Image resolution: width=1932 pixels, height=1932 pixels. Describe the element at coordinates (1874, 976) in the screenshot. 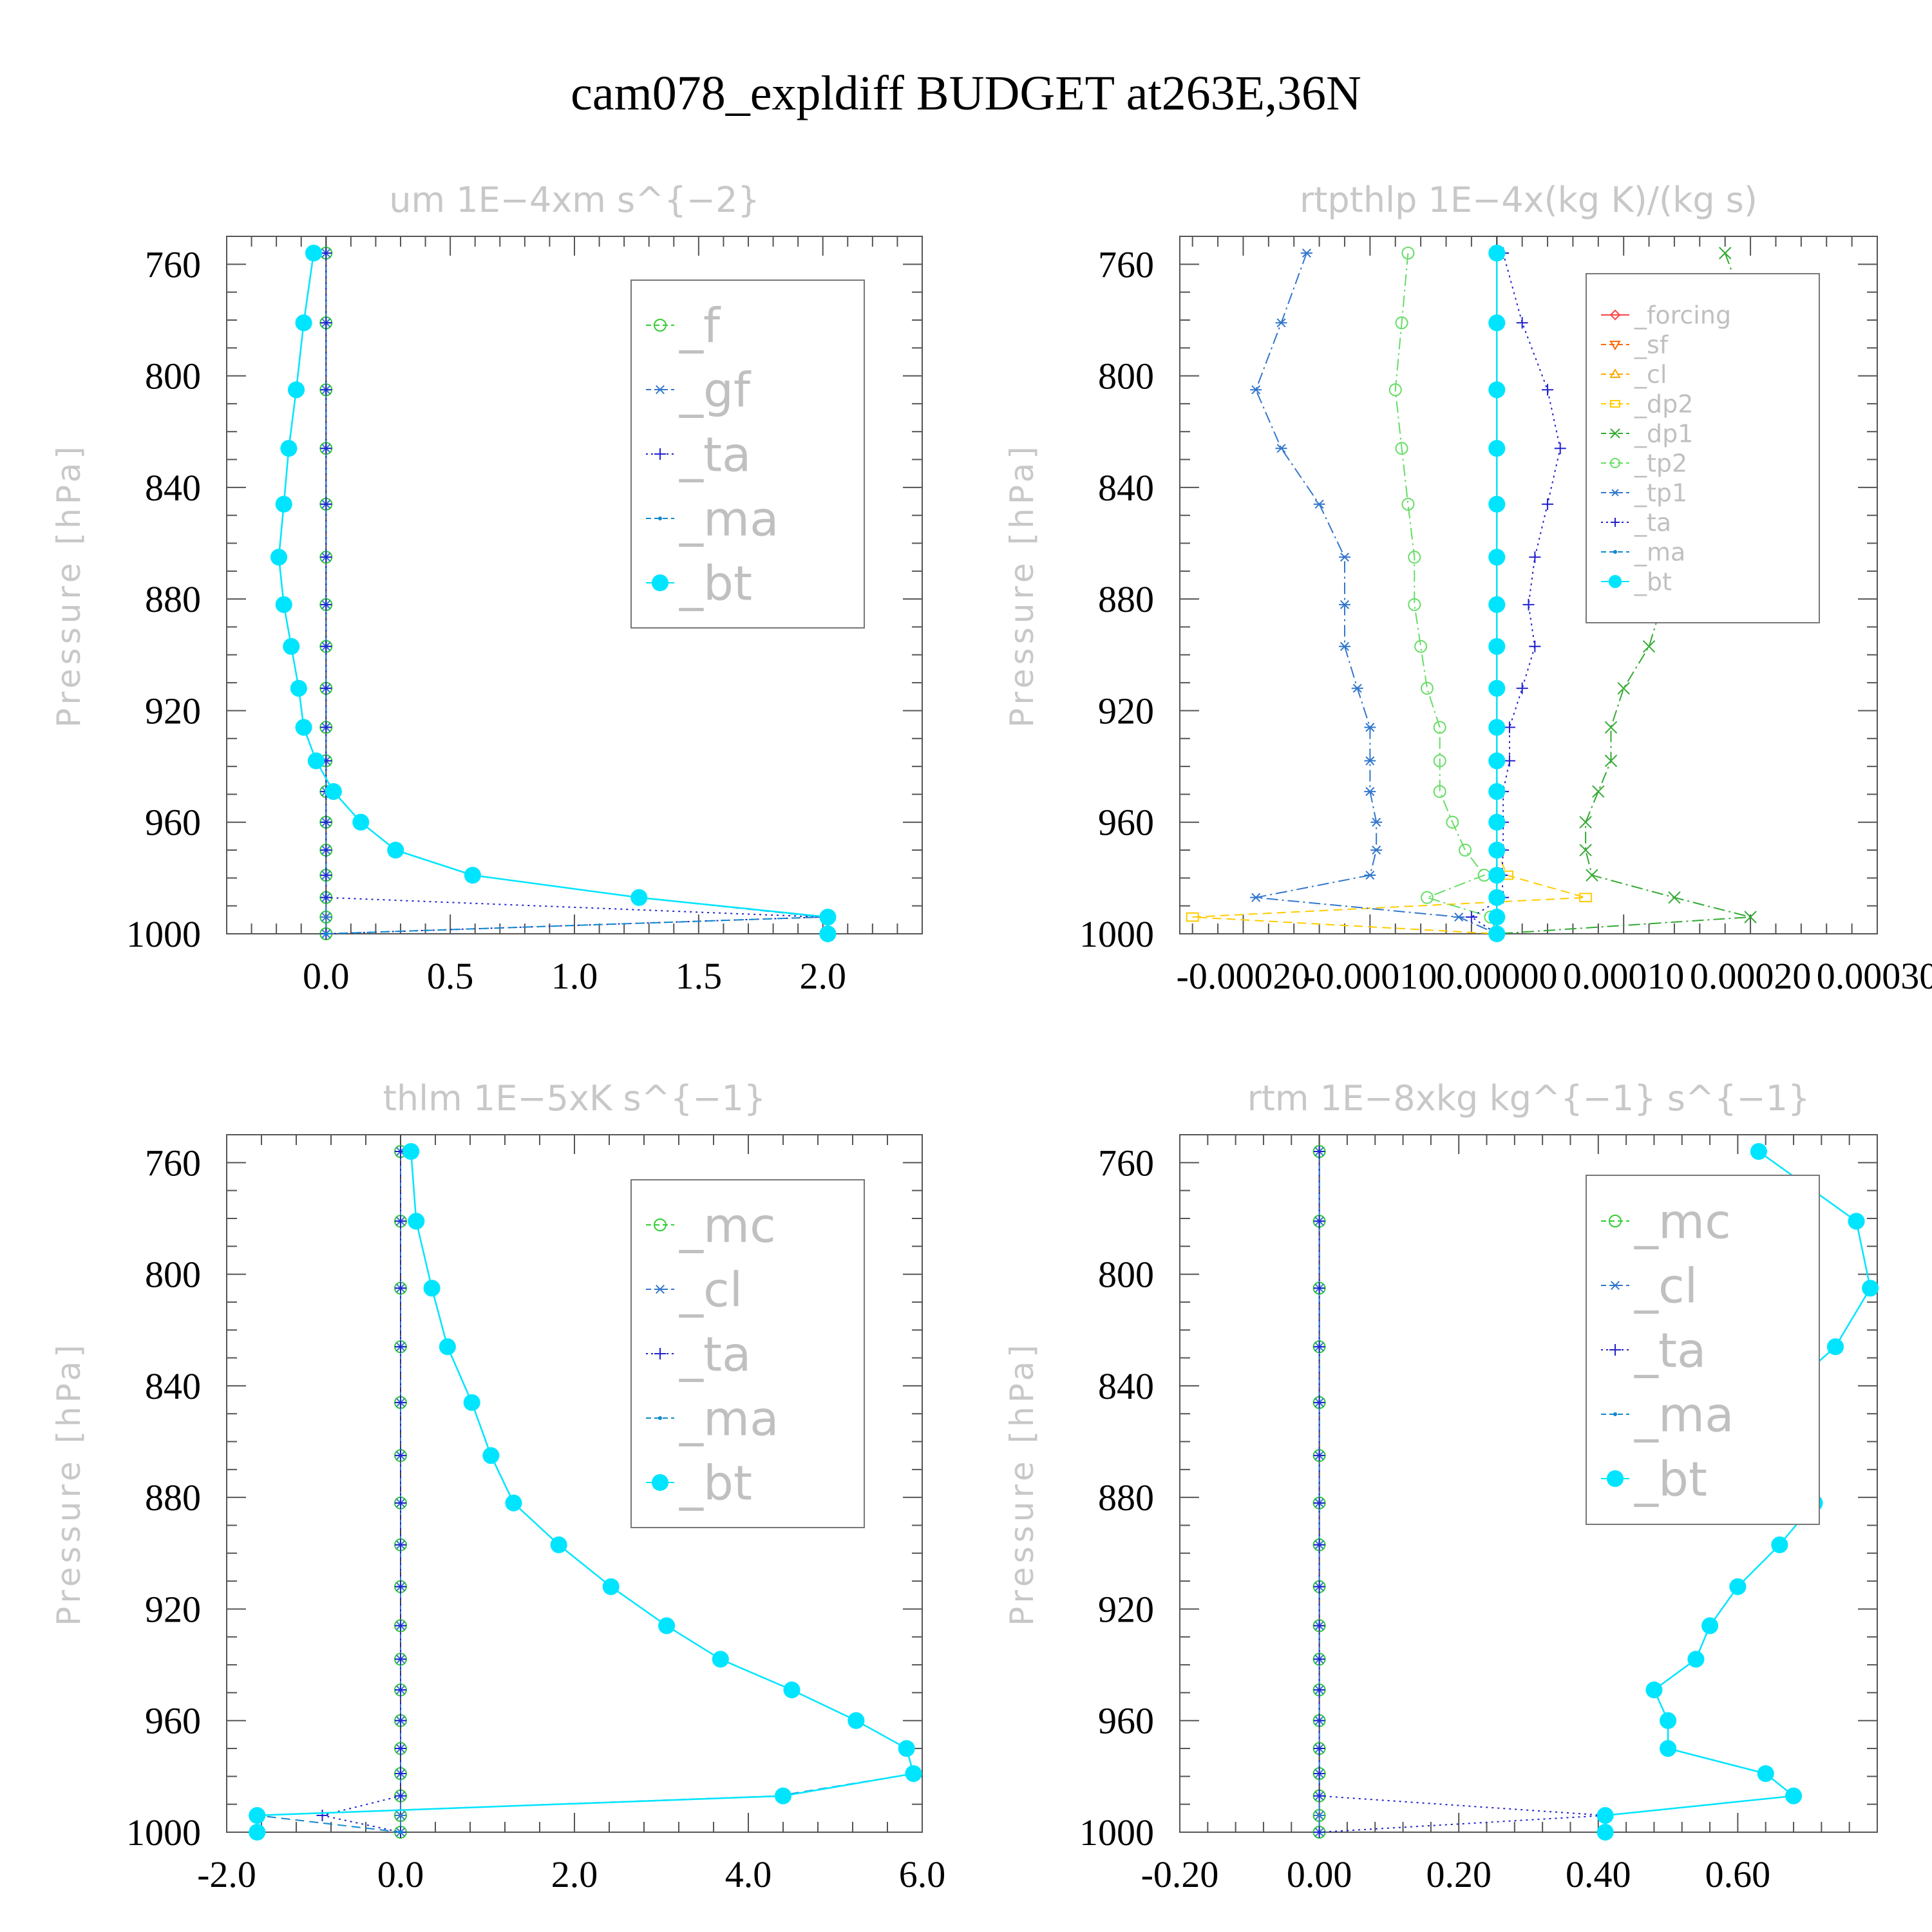

I see `x-tick-label: 0.00030` at that location.